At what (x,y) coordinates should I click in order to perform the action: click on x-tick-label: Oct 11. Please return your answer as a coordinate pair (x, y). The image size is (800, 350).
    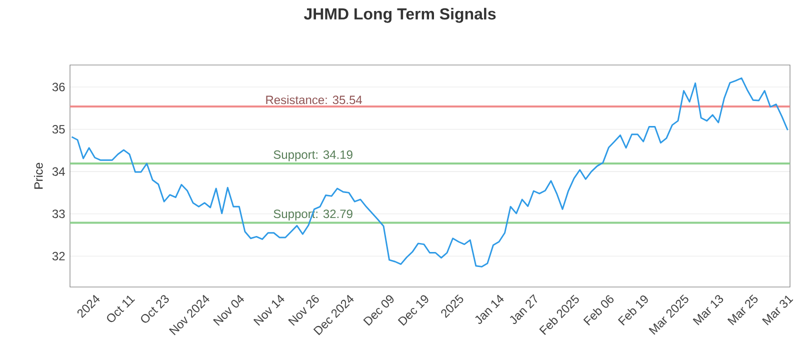
    Looking at the image, I should click on (121, 309).